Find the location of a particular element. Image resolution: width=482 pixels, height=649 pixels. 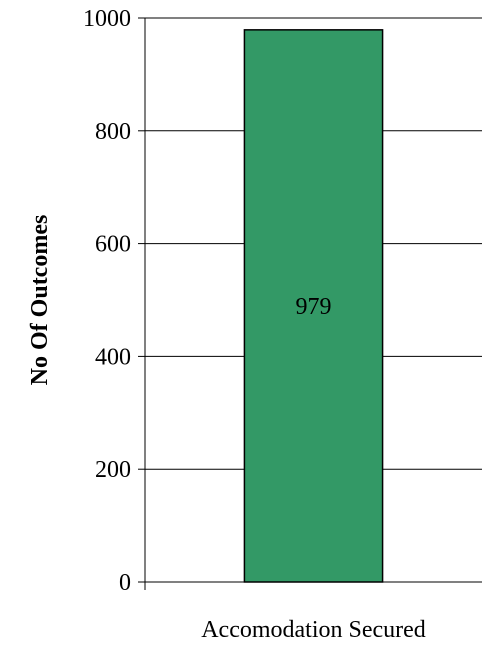

data-label: 979 is located at coordinates (314, 307).